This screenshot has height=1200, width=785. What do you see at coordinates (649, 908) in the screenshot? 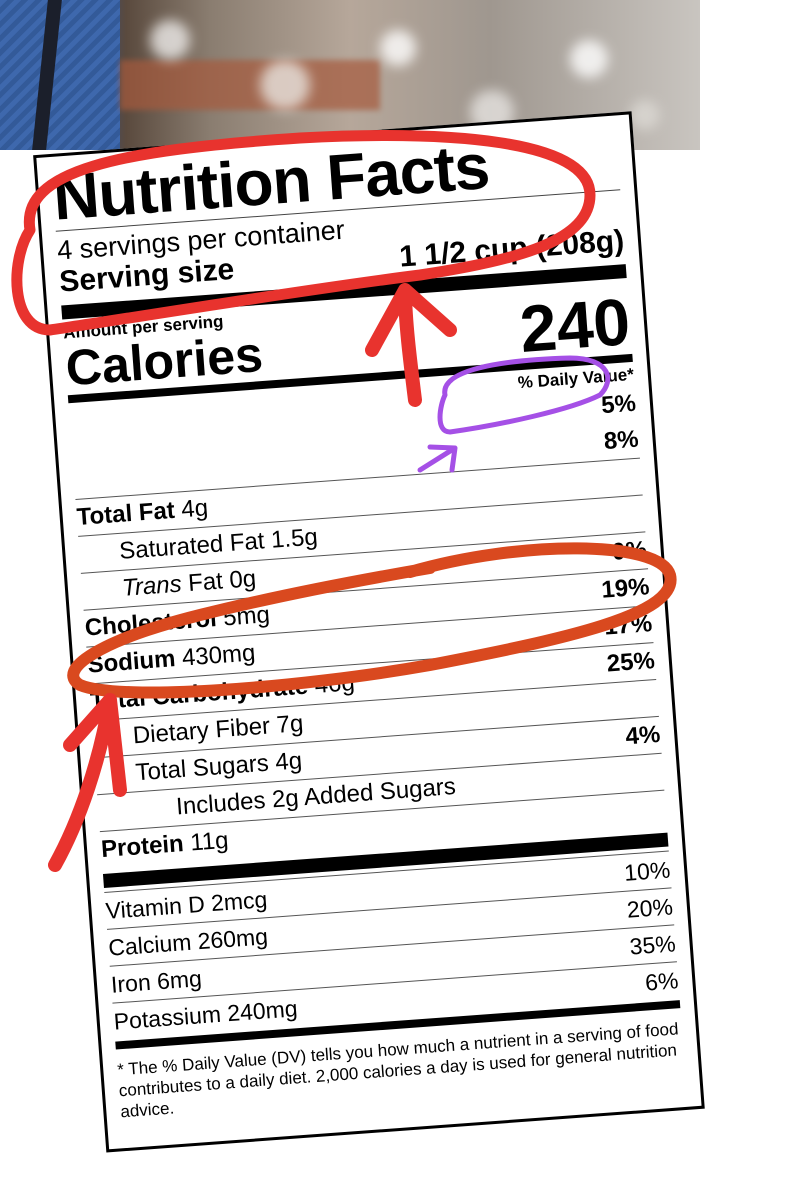
I see `vitamin-percent: 20%` at bounding box center [649, 908].